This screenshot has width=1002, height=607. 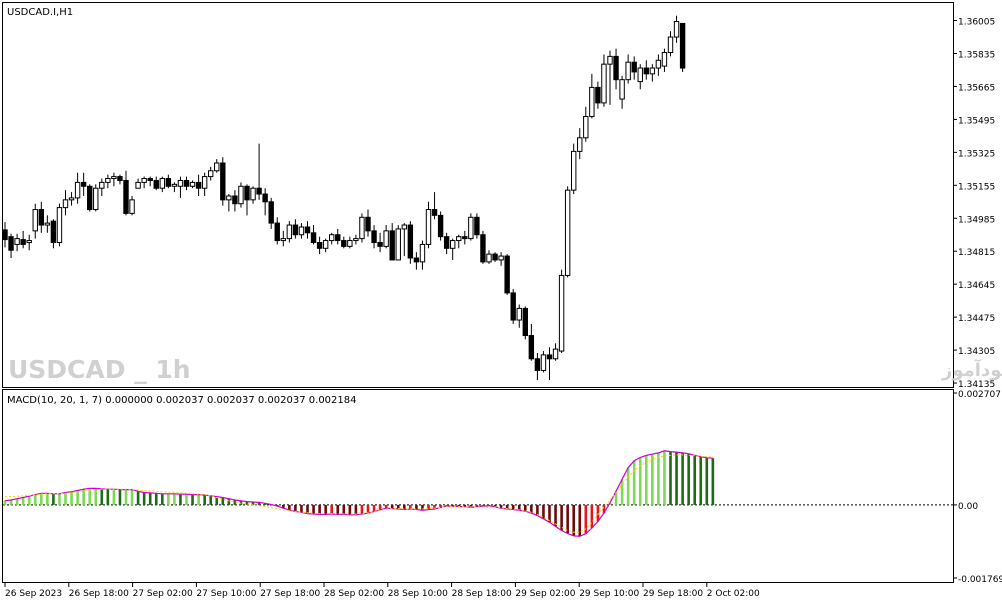 I want to click on macd-histogram, so click(x=359, y=493).